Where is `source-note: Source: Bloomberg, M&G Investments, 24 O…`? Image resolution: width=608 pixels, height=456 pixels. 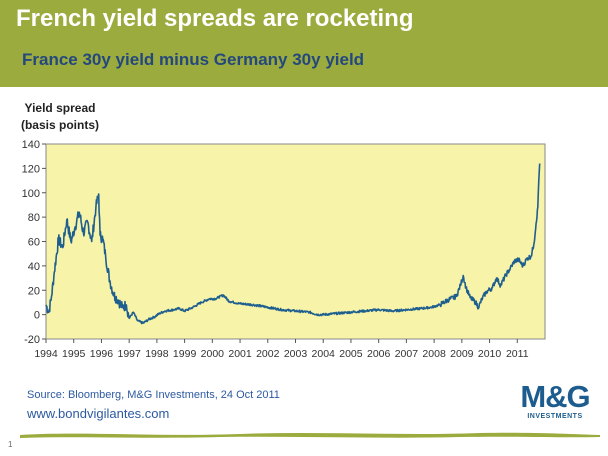 source-note: Source: Bloomberg, M&G Investments, 24 O… is located at coordinates (153, 395).